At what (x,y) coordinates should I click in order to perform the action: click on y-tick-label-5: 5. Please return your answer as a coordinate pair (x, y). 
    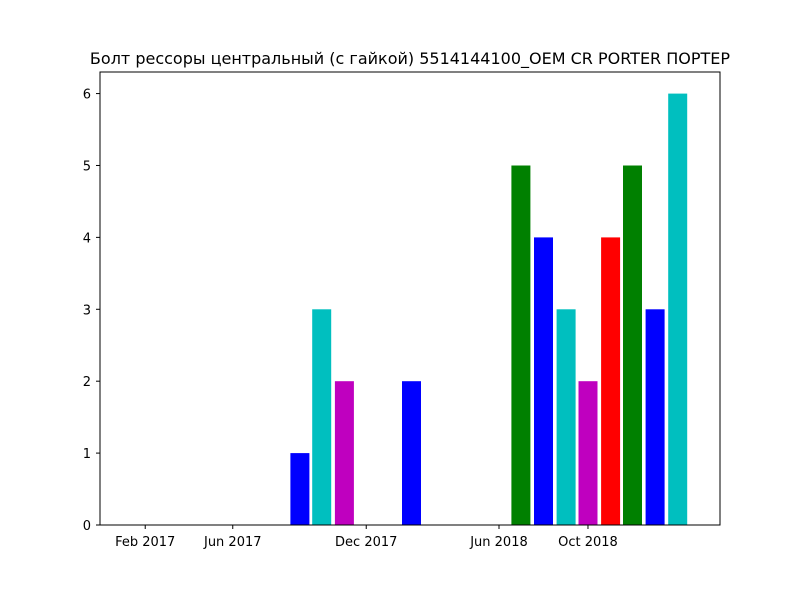
    Looking at the image, I should click on (87, 166).